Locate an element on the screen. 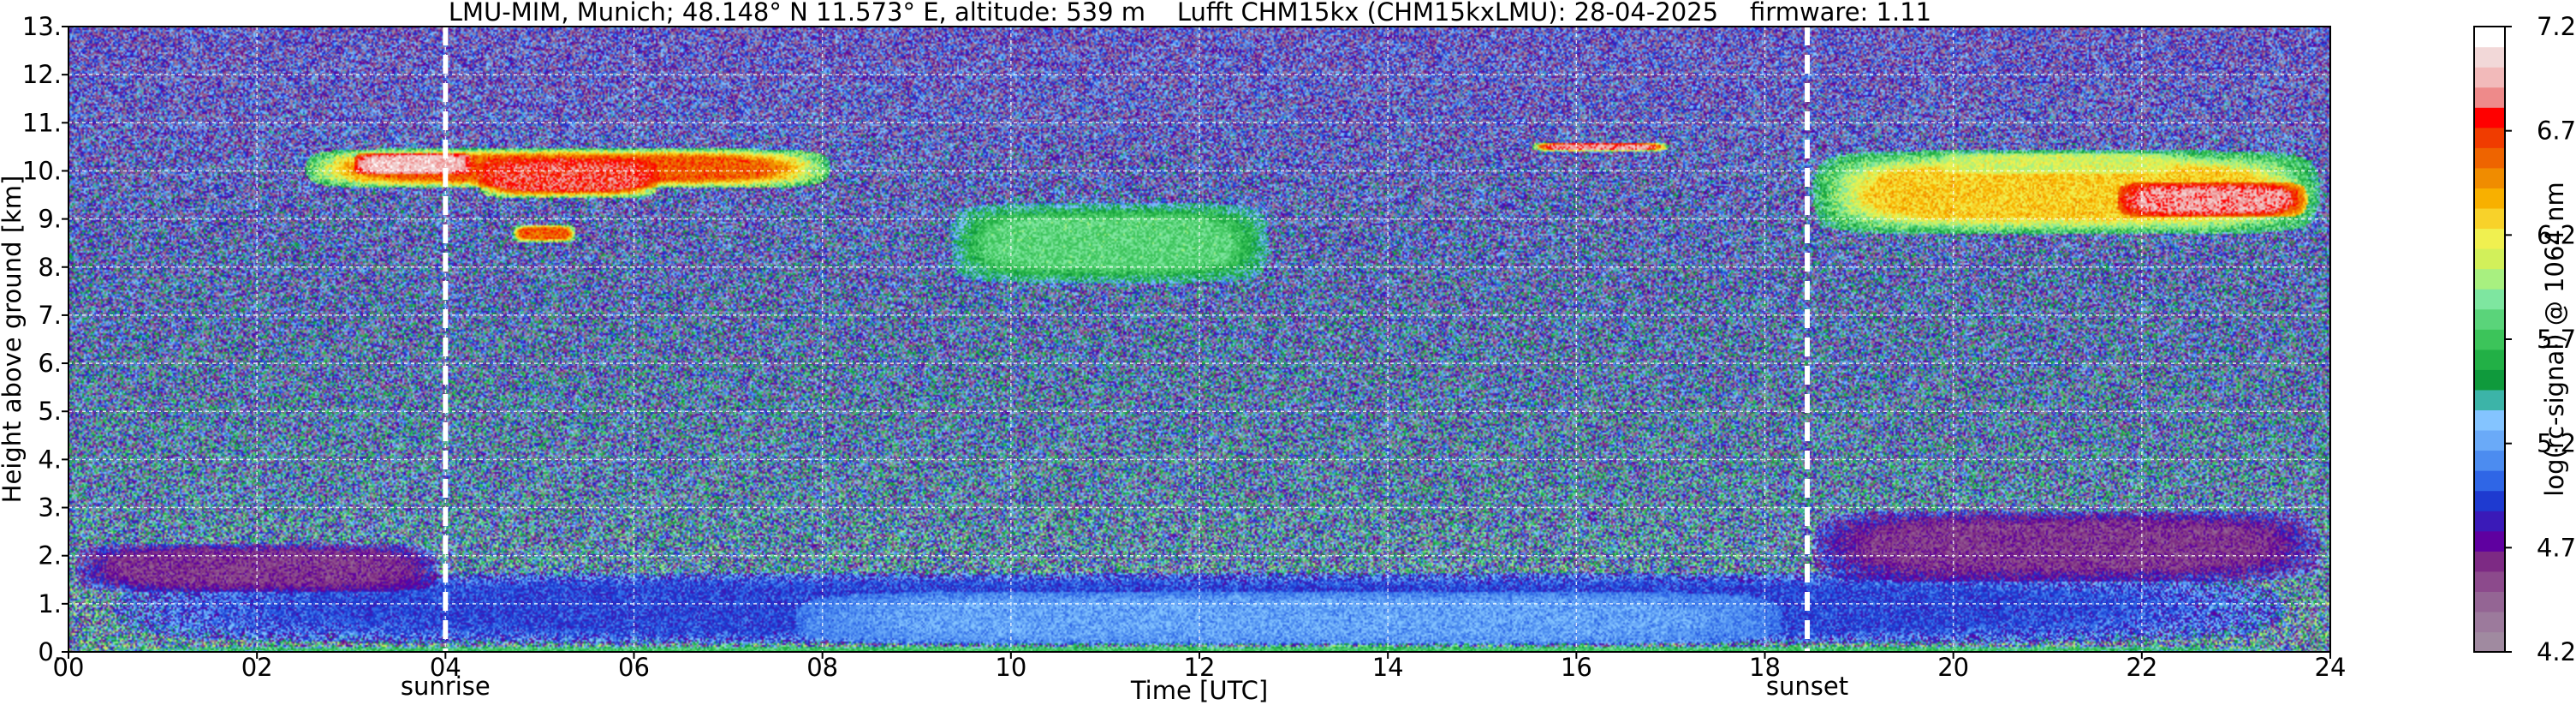 This screenshot has height=711, width=2576. x-tick-label: 20 is located at coordinates (1953, 667).